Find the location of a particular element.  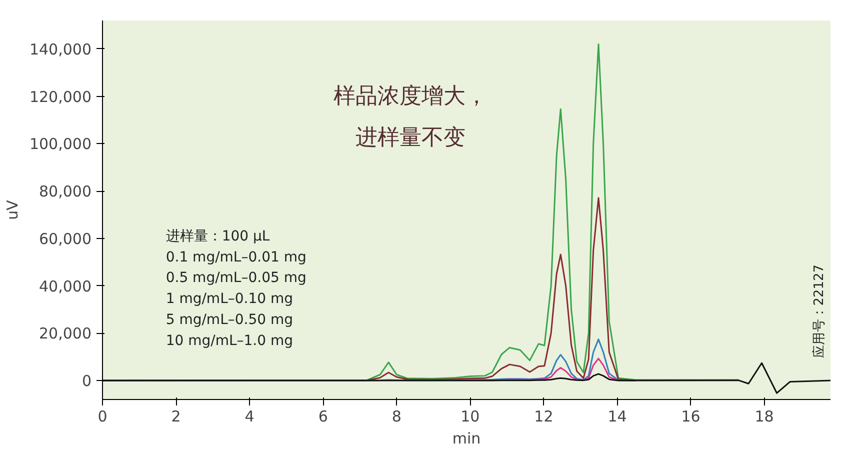

y-tick-label: 40,000 is located at coordinates (65, 286).